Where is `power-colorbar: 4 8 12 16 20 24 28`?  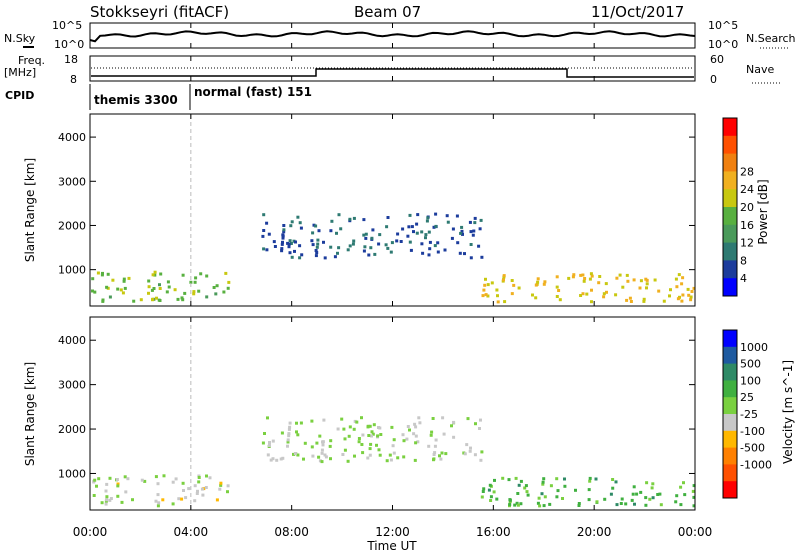 power-colorbar: 4 8 12 16 20 24 28 is located at coordinates (738, 207).